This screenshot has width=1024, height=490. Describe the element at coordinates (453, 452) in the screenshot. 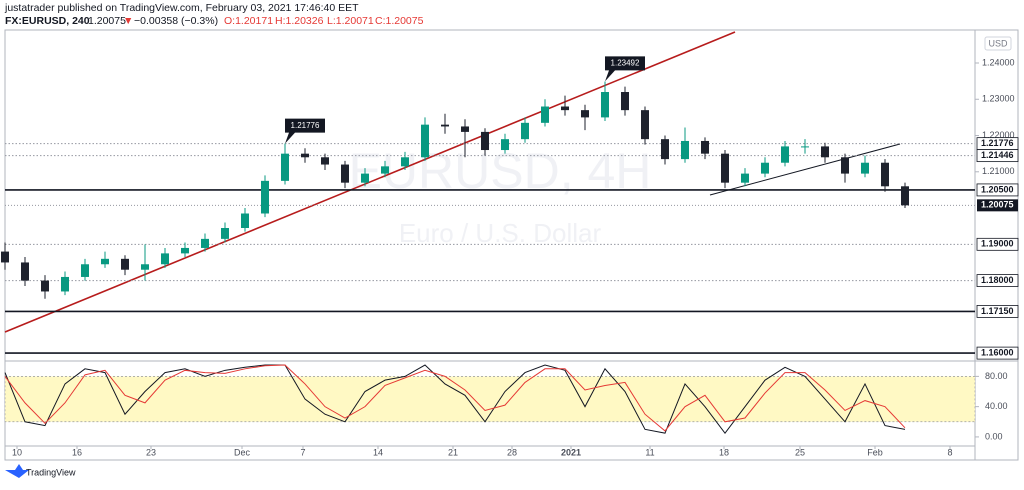

I see `x-tick-label: 21` at that location.